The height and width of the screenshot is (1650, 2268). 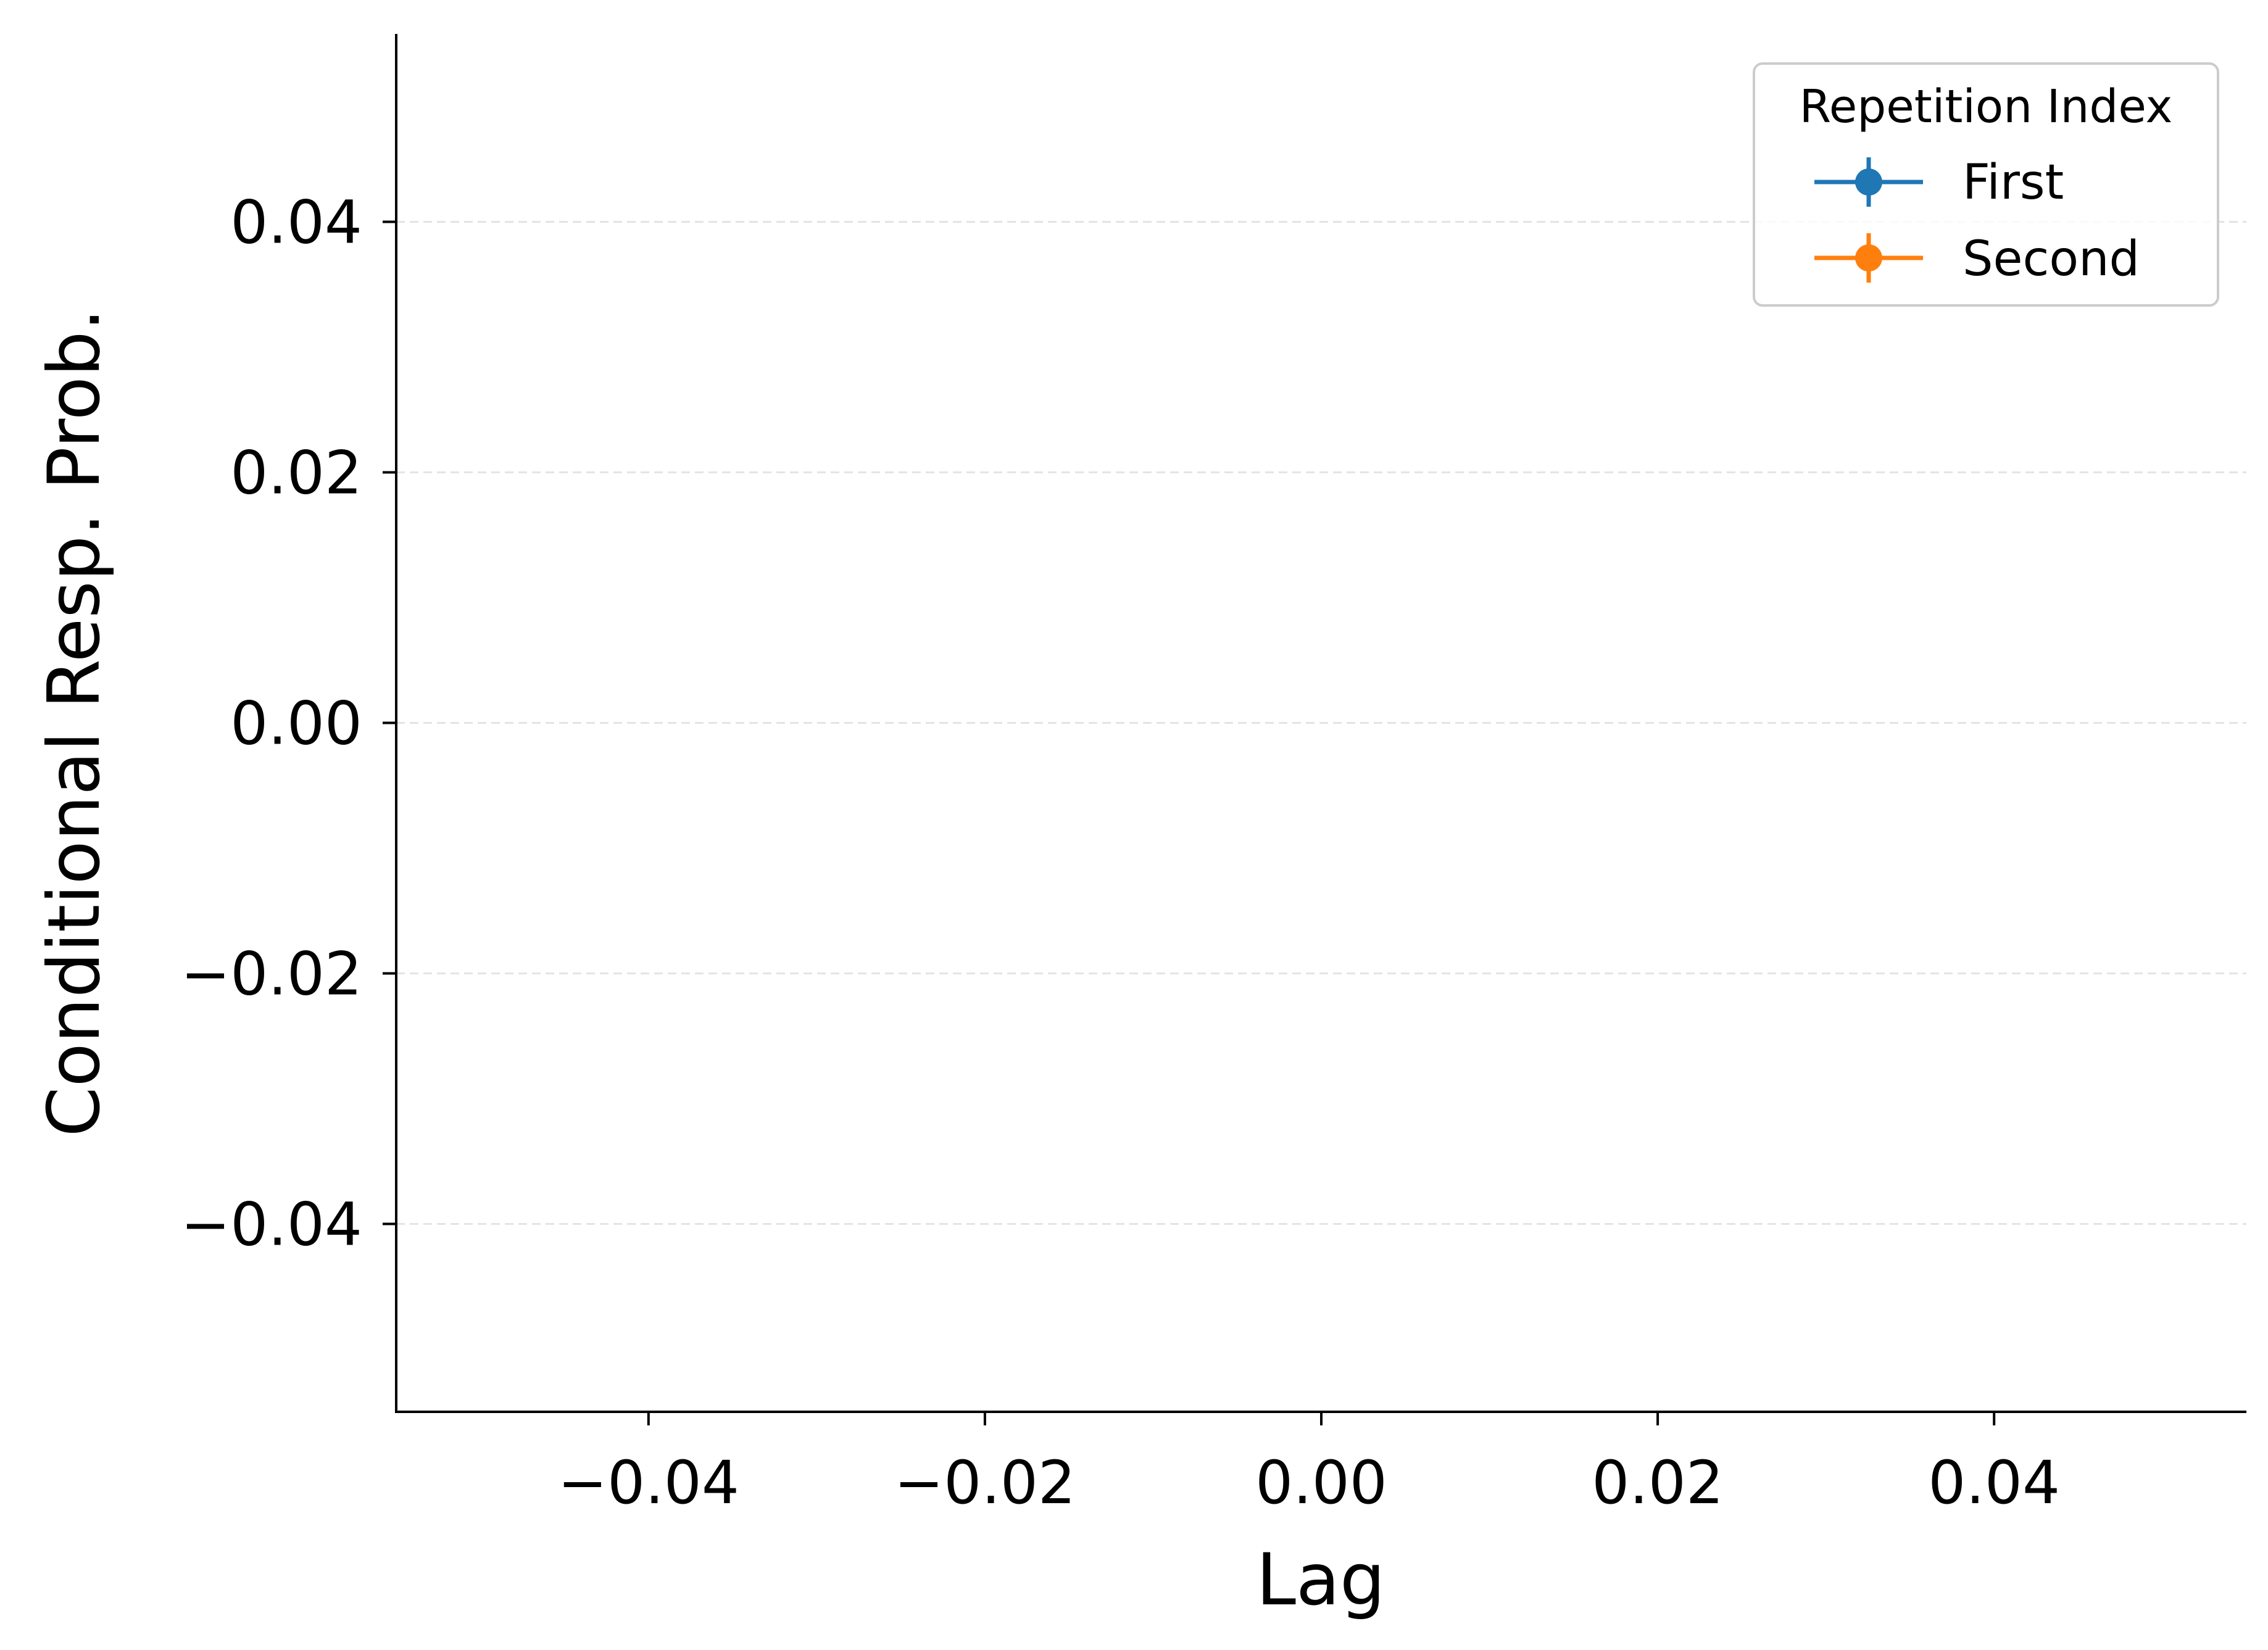 What do you see at coordinates (1994, 1482) in the screenshot?
I see `x-tick-label: 0.04` at bounding box center [1994, 1482].